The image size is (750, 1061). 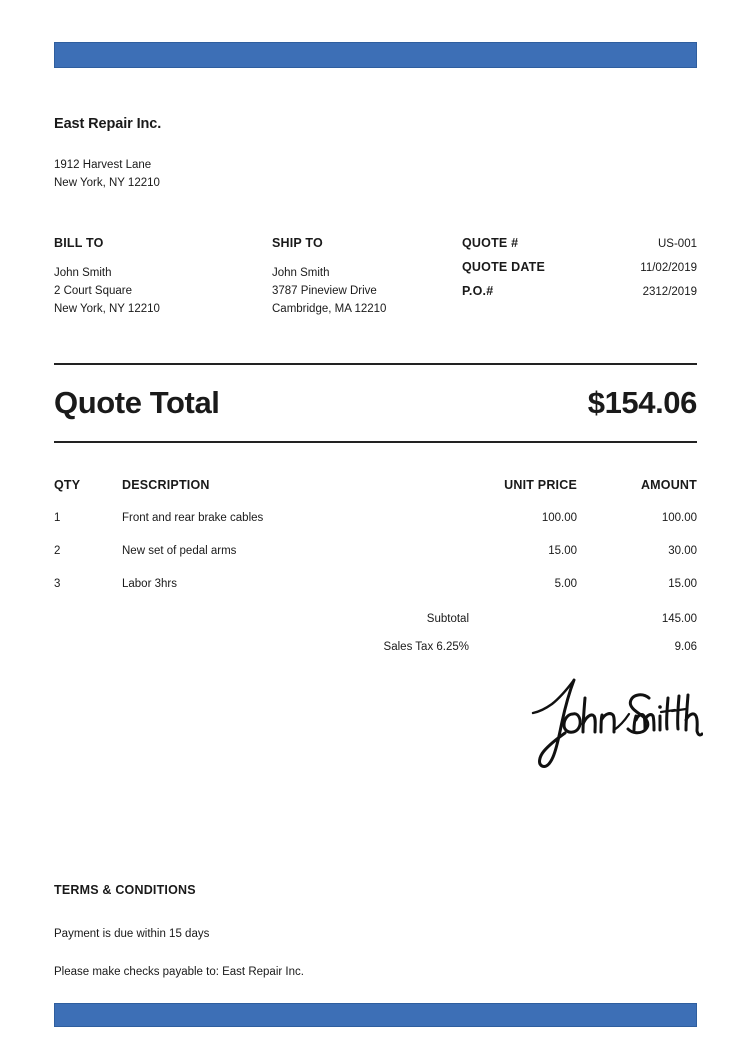 I want to click on header-amount: AMOUNT, so click(x=668, y=485).